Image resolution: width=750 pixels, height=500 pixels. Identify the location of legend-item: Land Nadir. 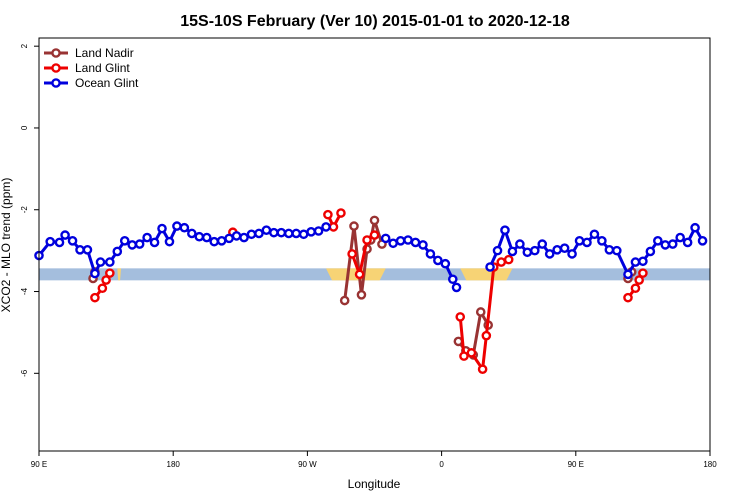
(89, 53).